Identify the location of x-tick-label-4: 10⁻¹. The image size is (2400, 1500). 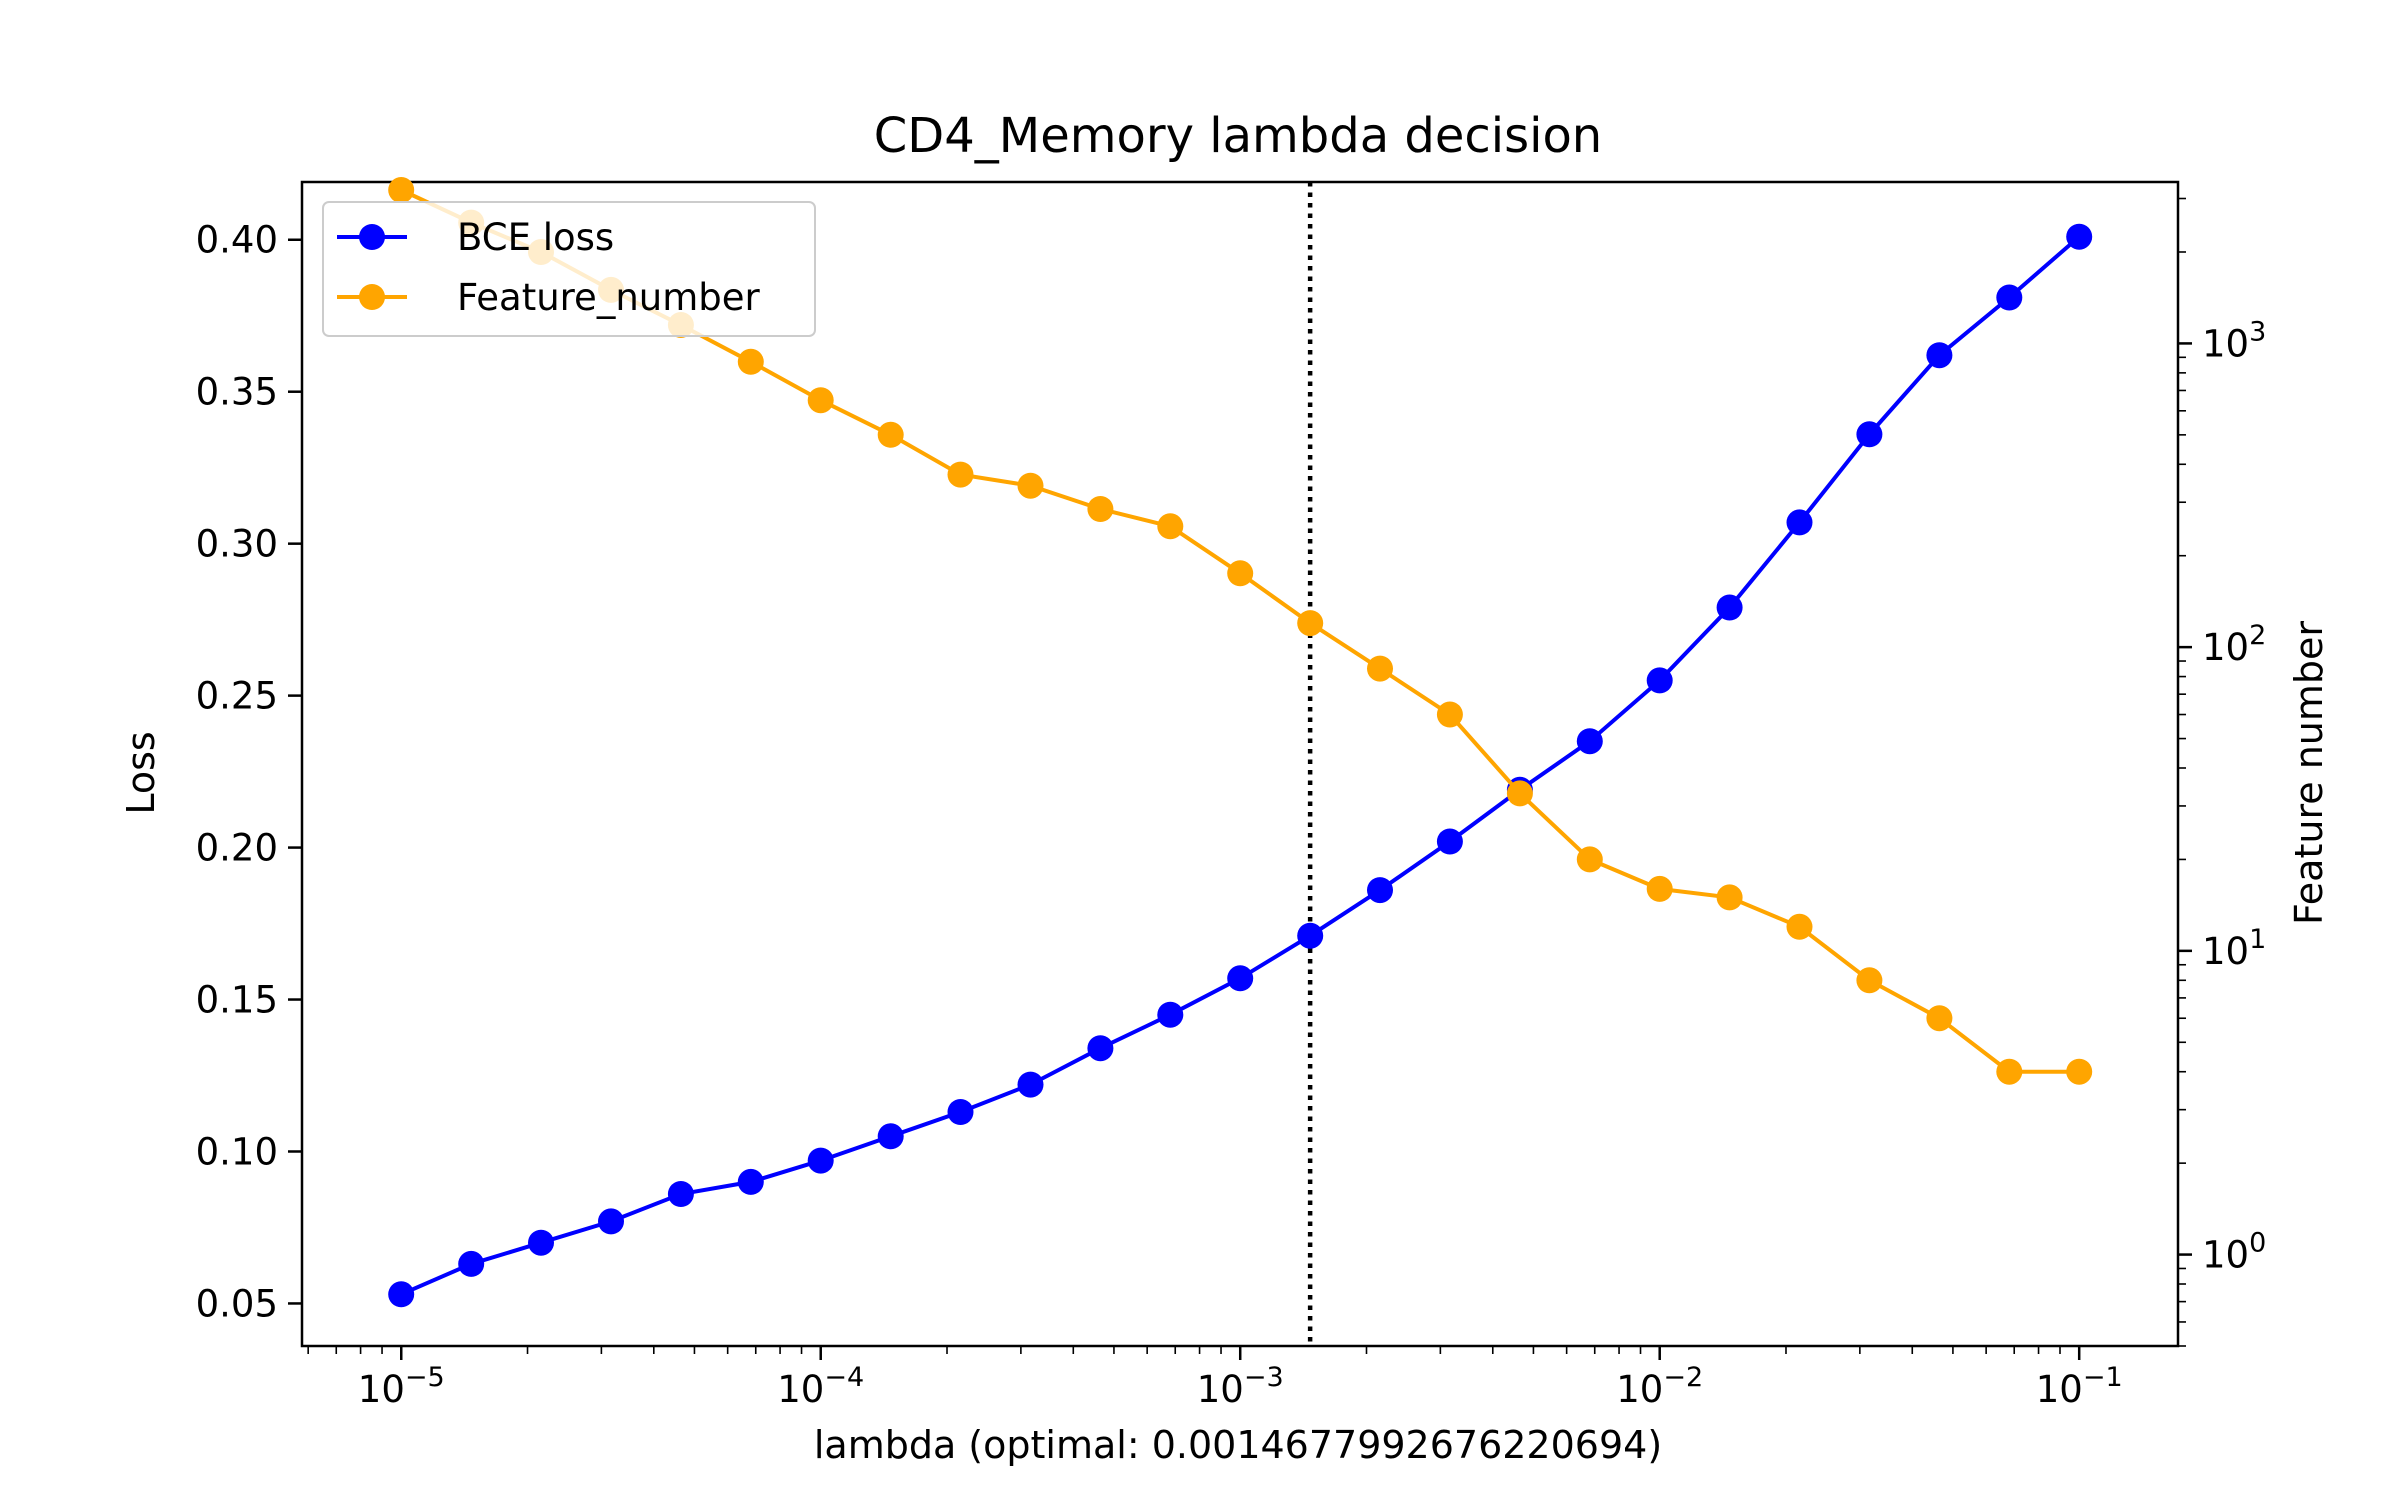
(2079, 1386).